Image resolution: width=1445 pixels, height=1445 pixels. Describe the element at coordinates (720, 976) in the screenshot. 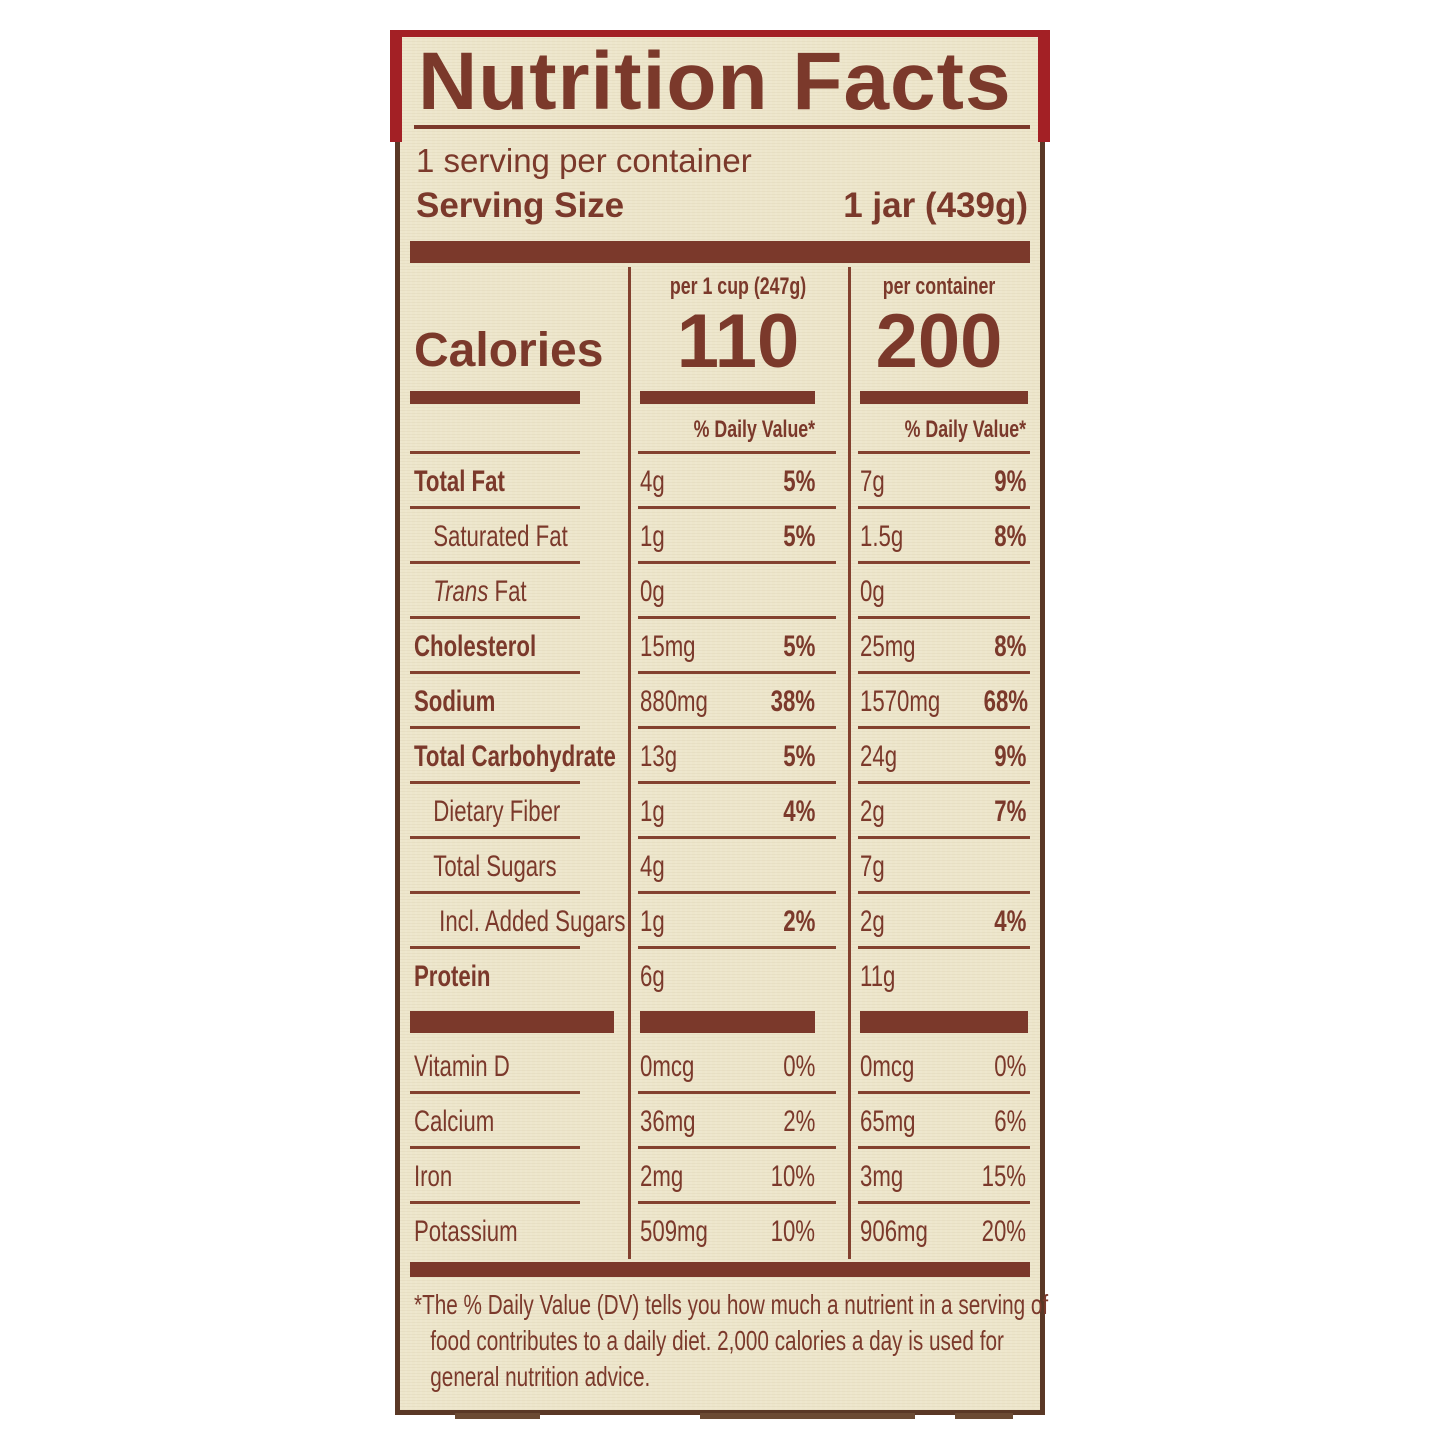

I see `nutrient-row: Protein 6g 11g` at that location.